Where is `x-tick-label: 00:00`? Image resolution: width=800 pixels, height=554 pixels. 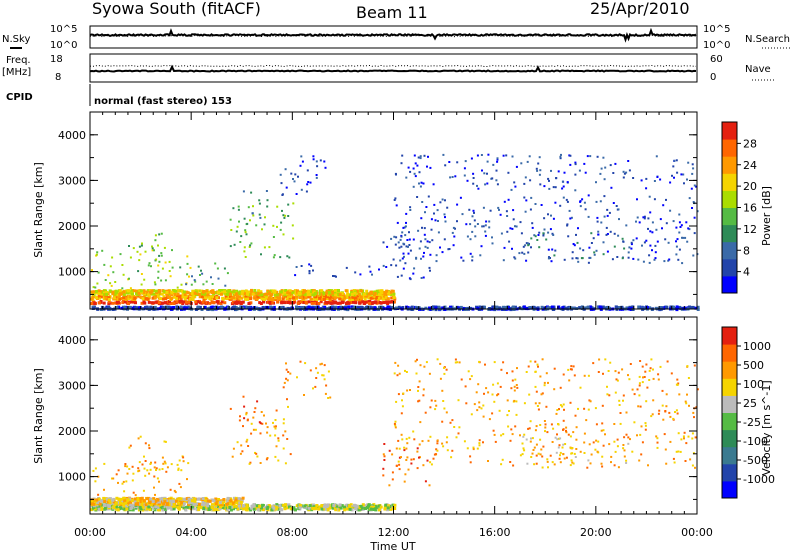
x-tick-label: 00:00 is located at coordinates (90, 532).